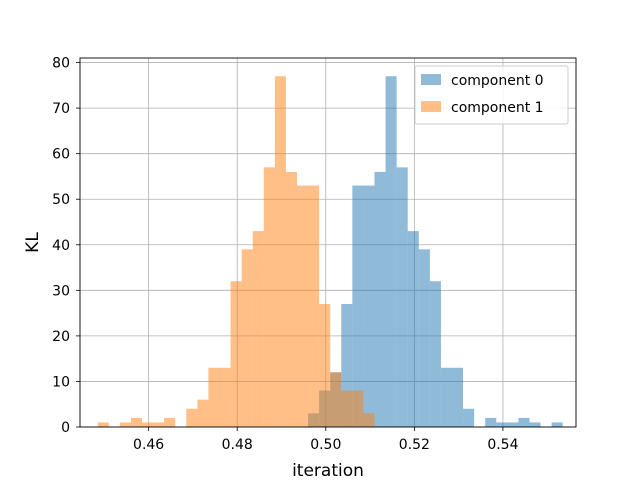  I want to click on y-tick-label: 70, so click(61, 109).